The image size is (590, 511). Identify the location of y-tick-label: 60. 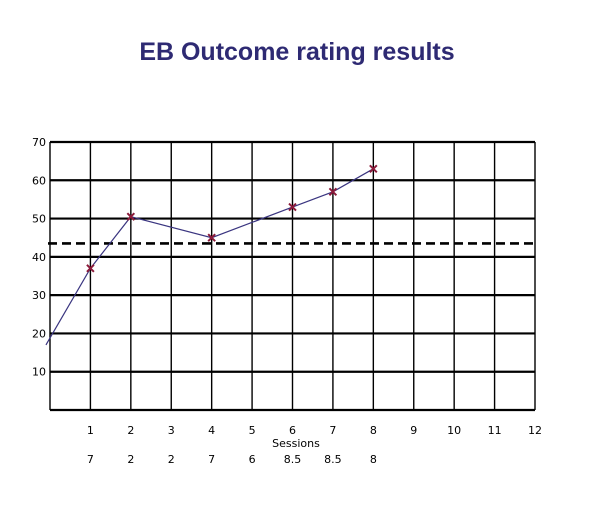
(39, 180).